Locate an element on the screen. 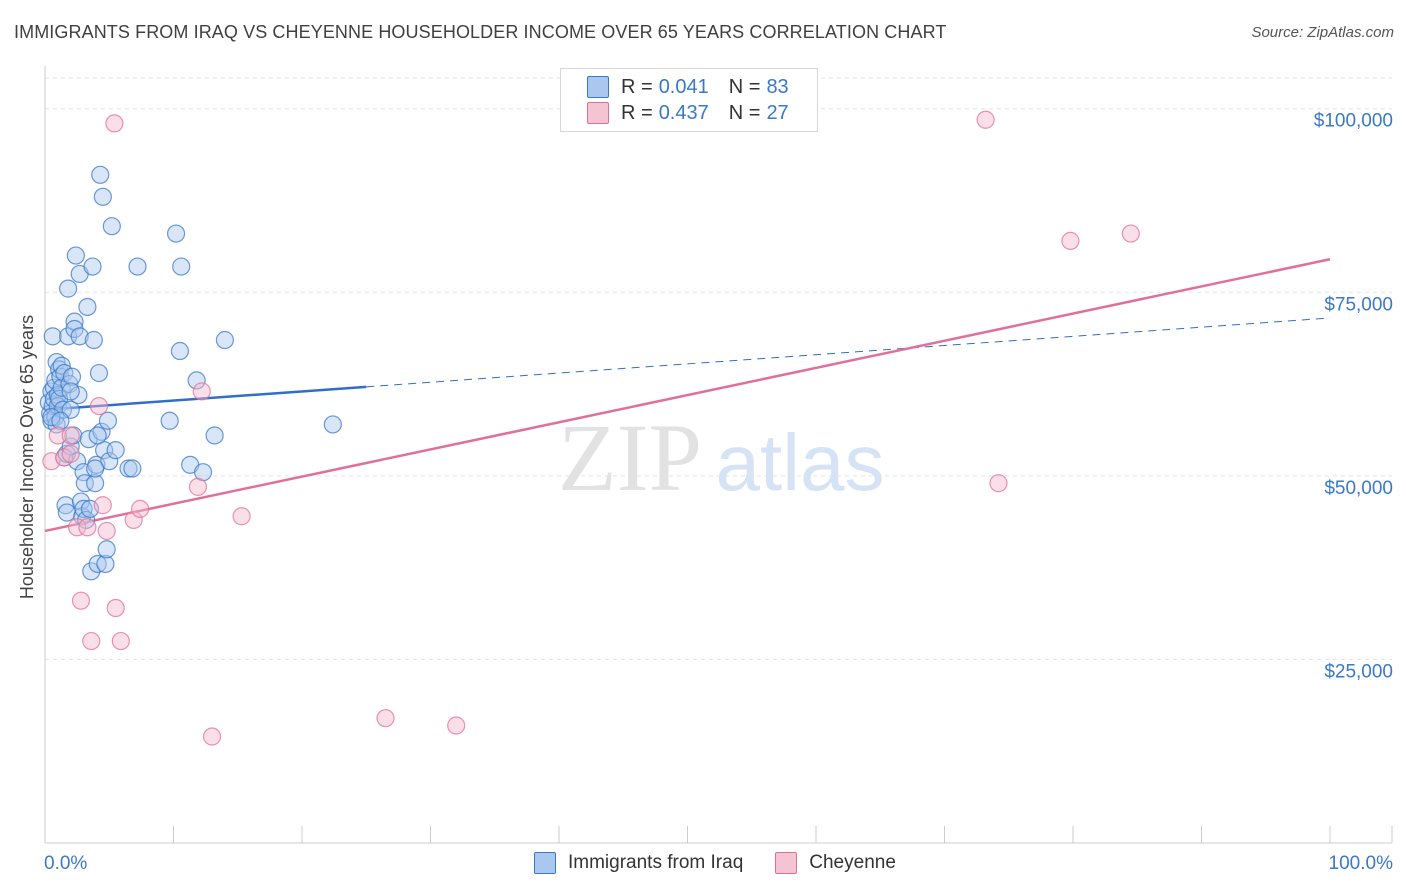  y-tick-label: $50,000 is located at coordinates (1358, 488).